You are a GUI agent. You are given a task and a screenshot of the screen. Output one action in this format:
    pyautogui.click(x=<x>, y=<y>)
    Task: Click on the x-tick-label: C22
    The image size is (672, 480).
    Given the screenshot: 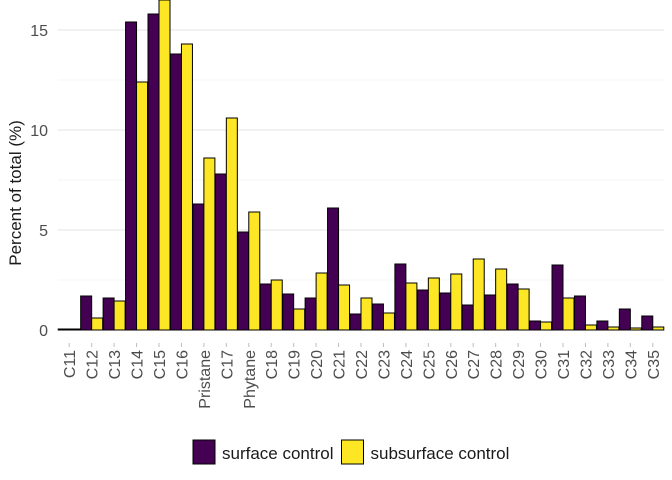 What is the action you would take?
    pyautogui.click(x=362, y=364)
    